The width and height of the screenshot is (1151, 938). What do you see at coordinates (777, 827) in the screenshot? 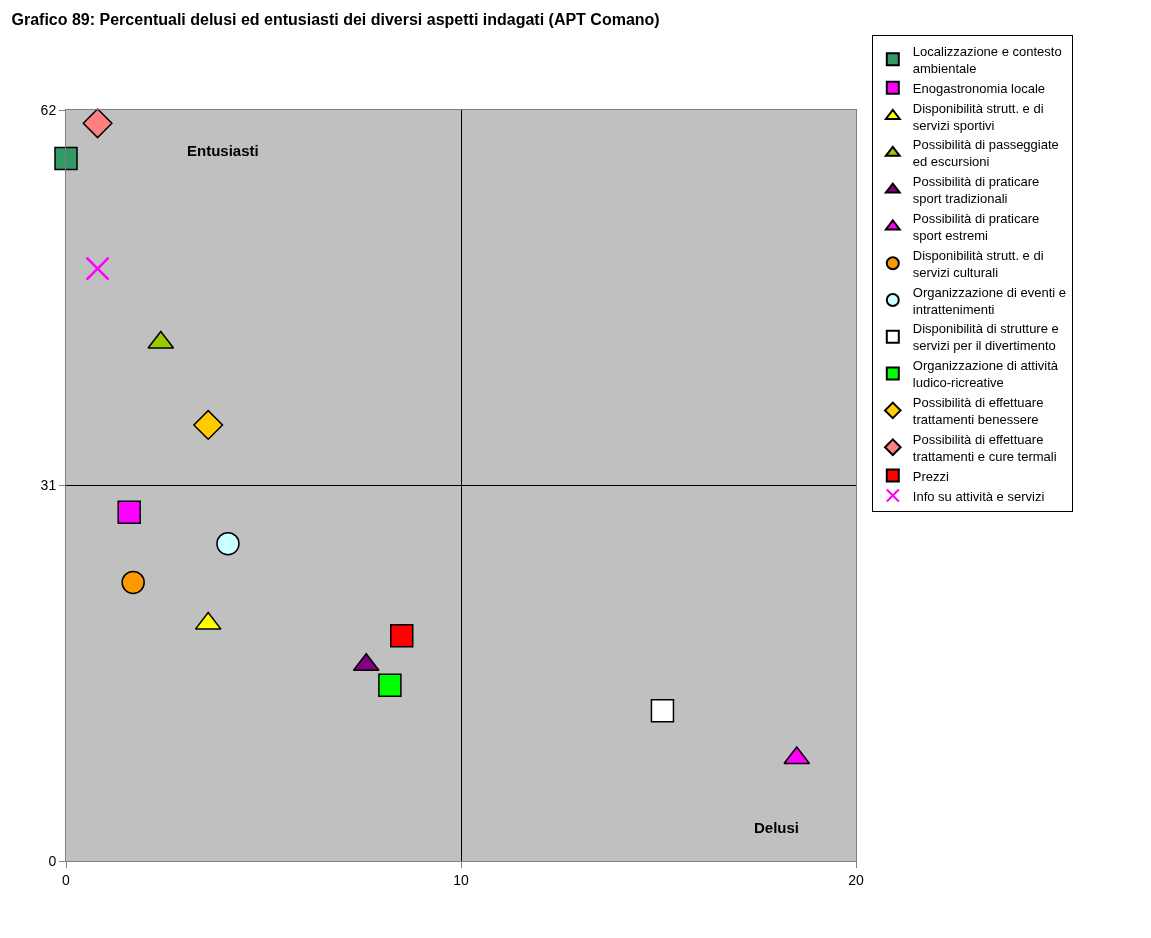
I see `annotation: Delusi` at bounding box center [777, 827].